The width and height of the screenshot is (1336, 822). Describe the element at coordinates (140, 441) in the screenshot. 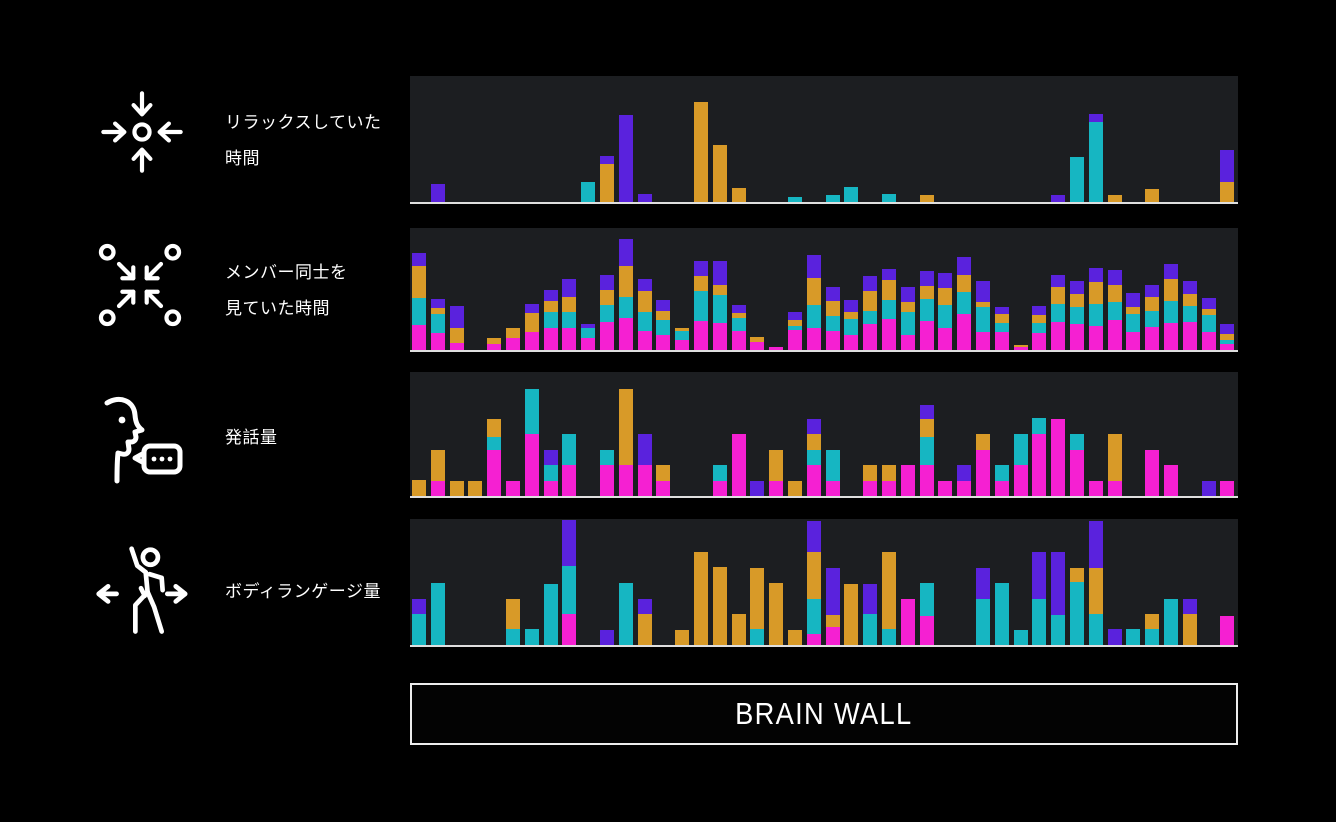

I see `speaking-face-icon` at that location.